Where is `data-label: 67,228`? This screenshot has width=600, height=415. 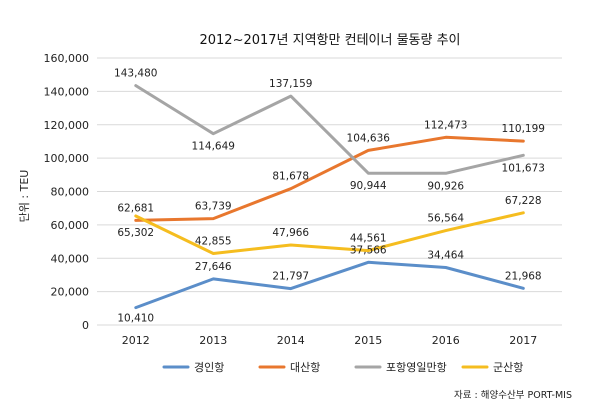
data-label: 67,228 is located at coordinates (523, 201).